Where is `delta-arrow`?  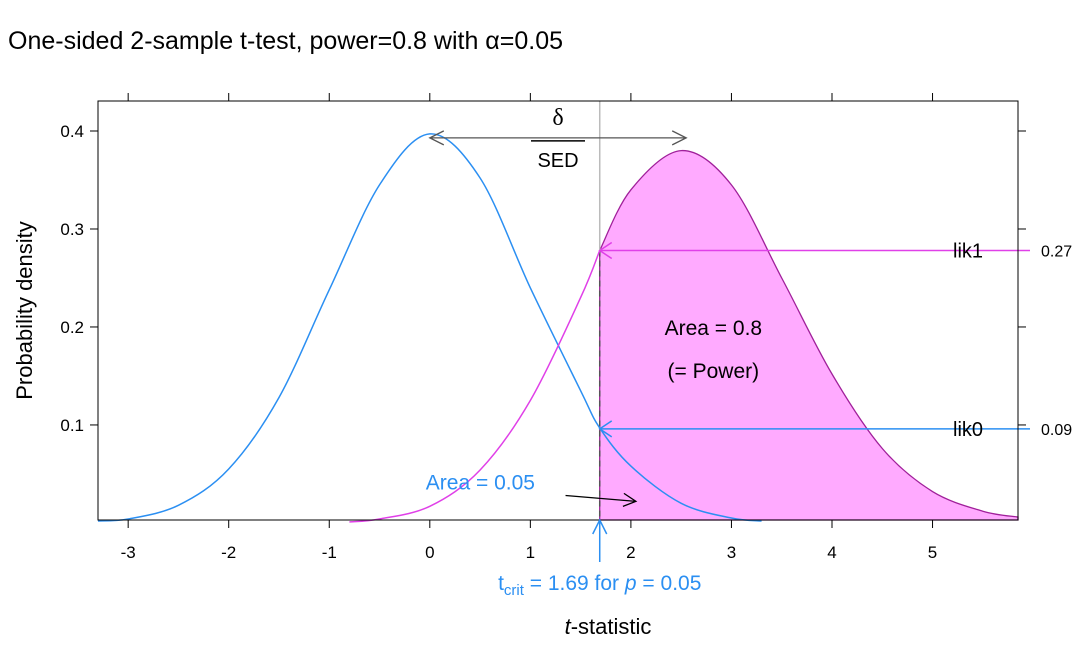 delta-arrow is located at coordinates (558, 138).